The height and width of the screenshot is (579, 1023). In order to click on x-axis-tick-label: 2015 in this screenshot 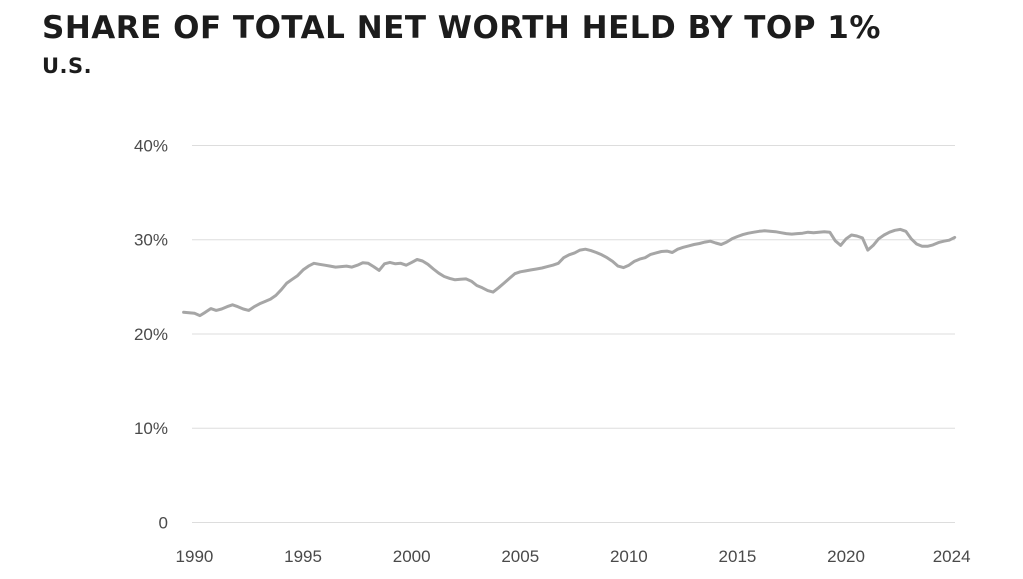, I will do `click(738, 556)`.